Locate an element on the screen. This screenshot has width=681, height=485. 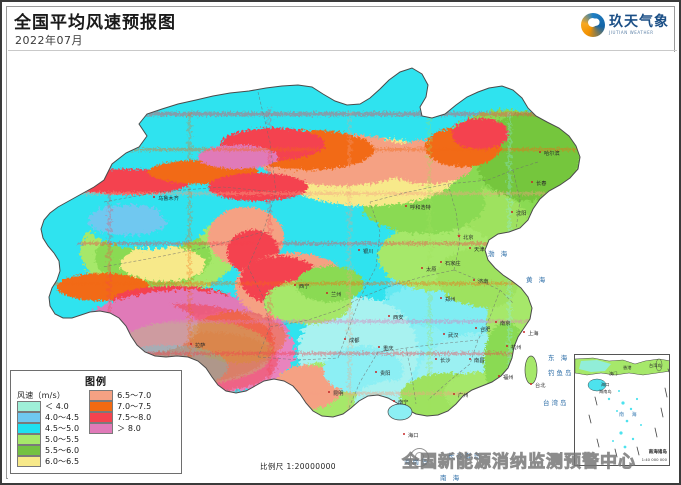
legend-item-row: ＜ 4.0 is located at coordinates (48, 406).